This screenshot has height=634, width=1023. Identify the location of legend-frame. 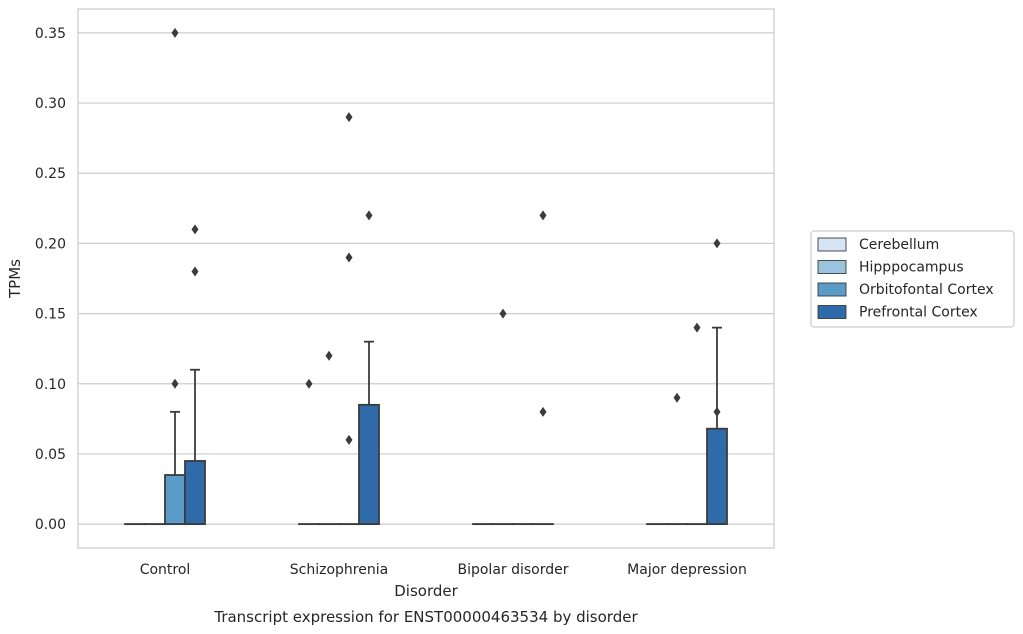
(912, 279).